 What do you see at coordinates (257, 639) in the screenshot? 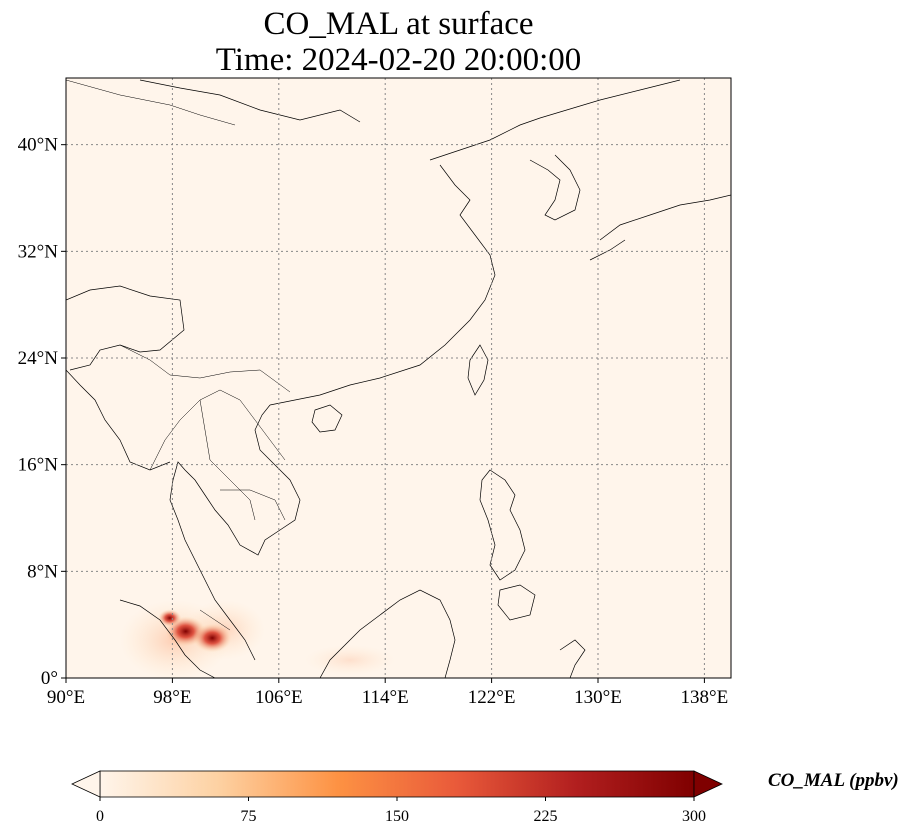
I see `concentration-field` at bounding box center [257, 639].